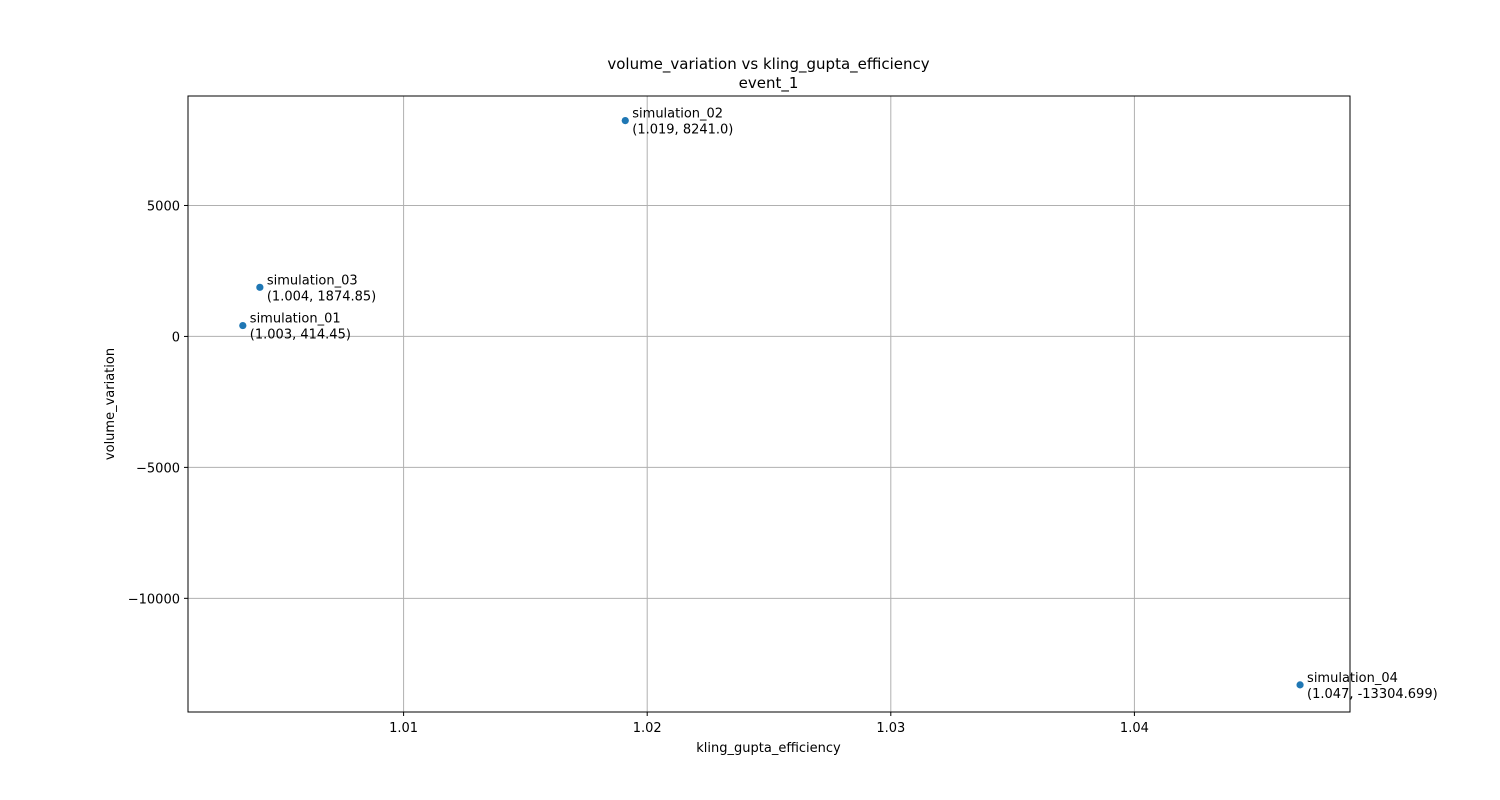 This screenshot has height=800, width=1500. What do you see at coordinates (158, 468) in the screenshot?
I see `y-tick-label: −5000` at bounding box center [158, 468].